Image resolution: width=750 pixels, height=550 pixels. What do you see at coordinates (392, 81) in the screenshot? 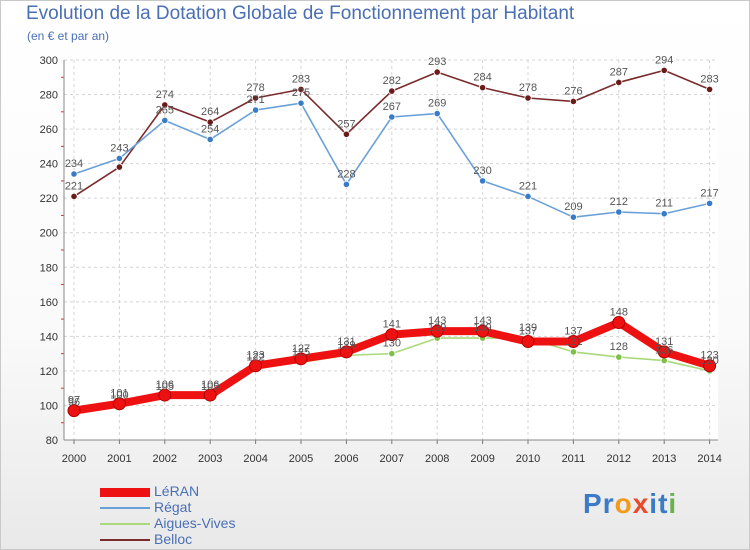
I see `data-label: 282` at bounding box center [392, 81].